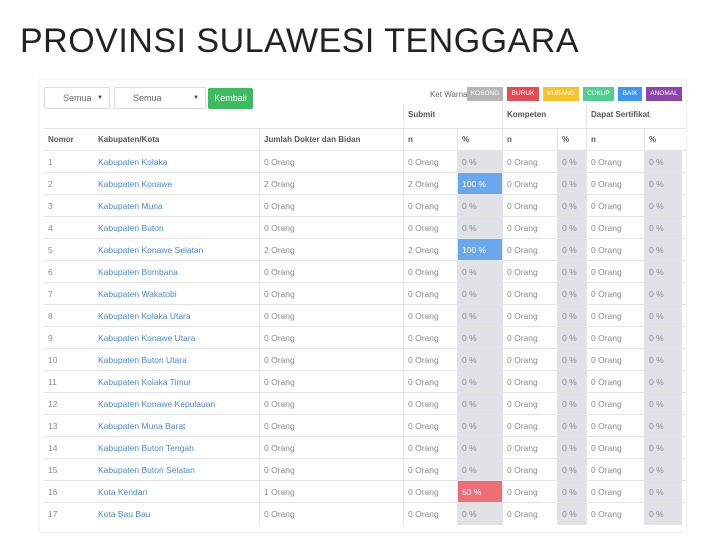 The image size is (720, 540). I want to click on kabupaten-link: Kabupaten Konawe Selatan, so click(151, 250).